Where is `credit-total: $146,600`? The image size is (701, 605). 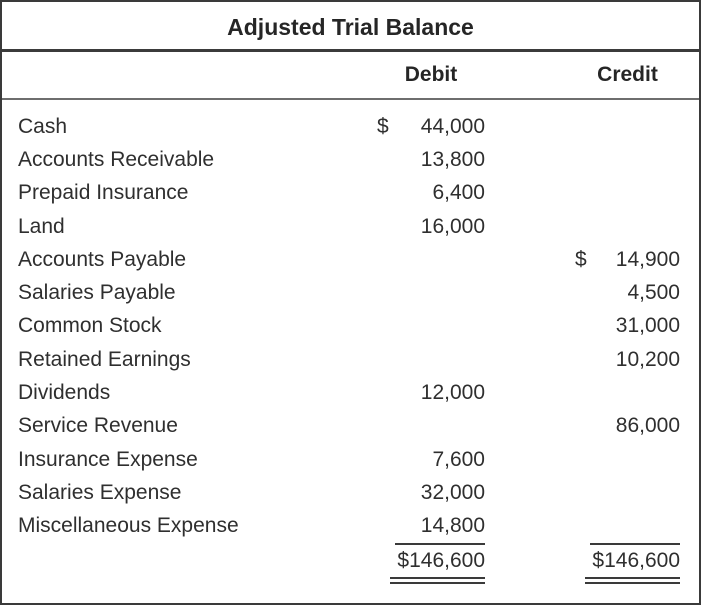 credit-total: $146,600 is located at coordinates (627, 563).